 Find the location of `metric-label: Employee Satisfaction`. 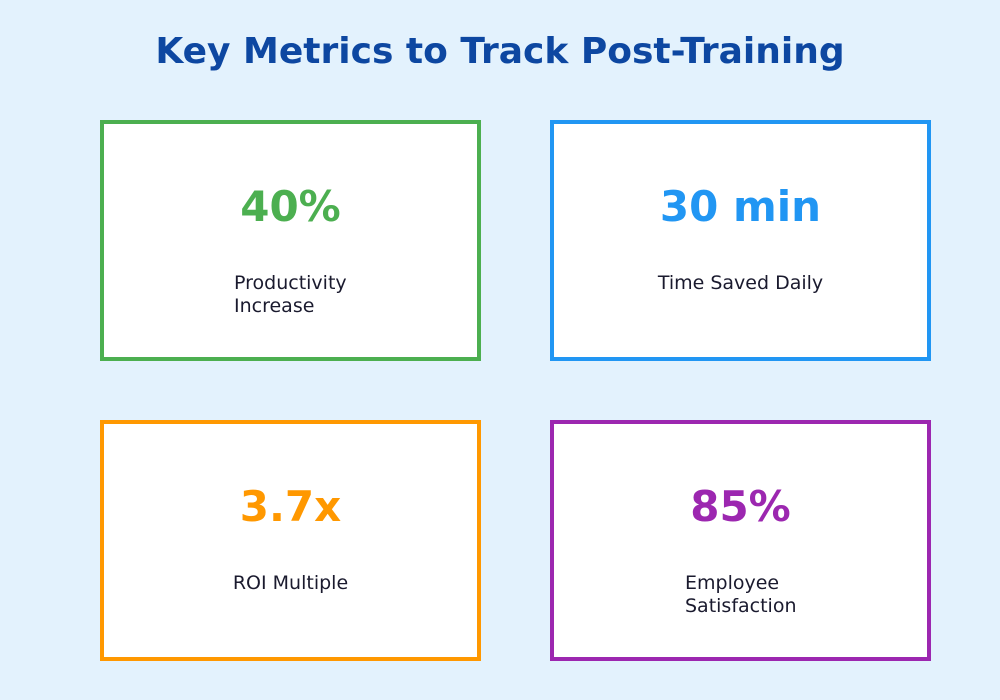

metric-label: Employee Satisfaction is located at coordinates (741, 594).